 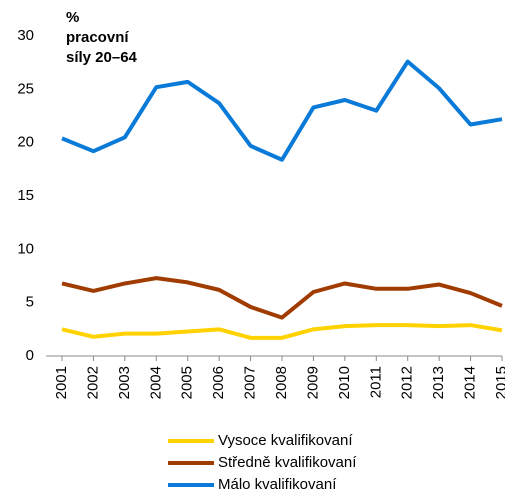 I want to click on x-tick-label: 2003, so click(x=124, y=382).